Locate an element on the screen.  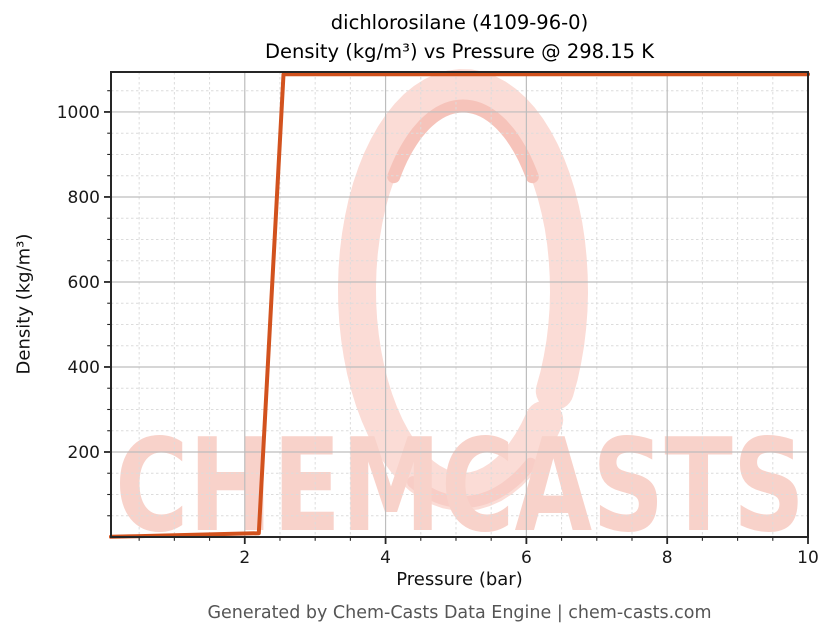
x-tick-label: 2 is located at coordinates (244, 558).